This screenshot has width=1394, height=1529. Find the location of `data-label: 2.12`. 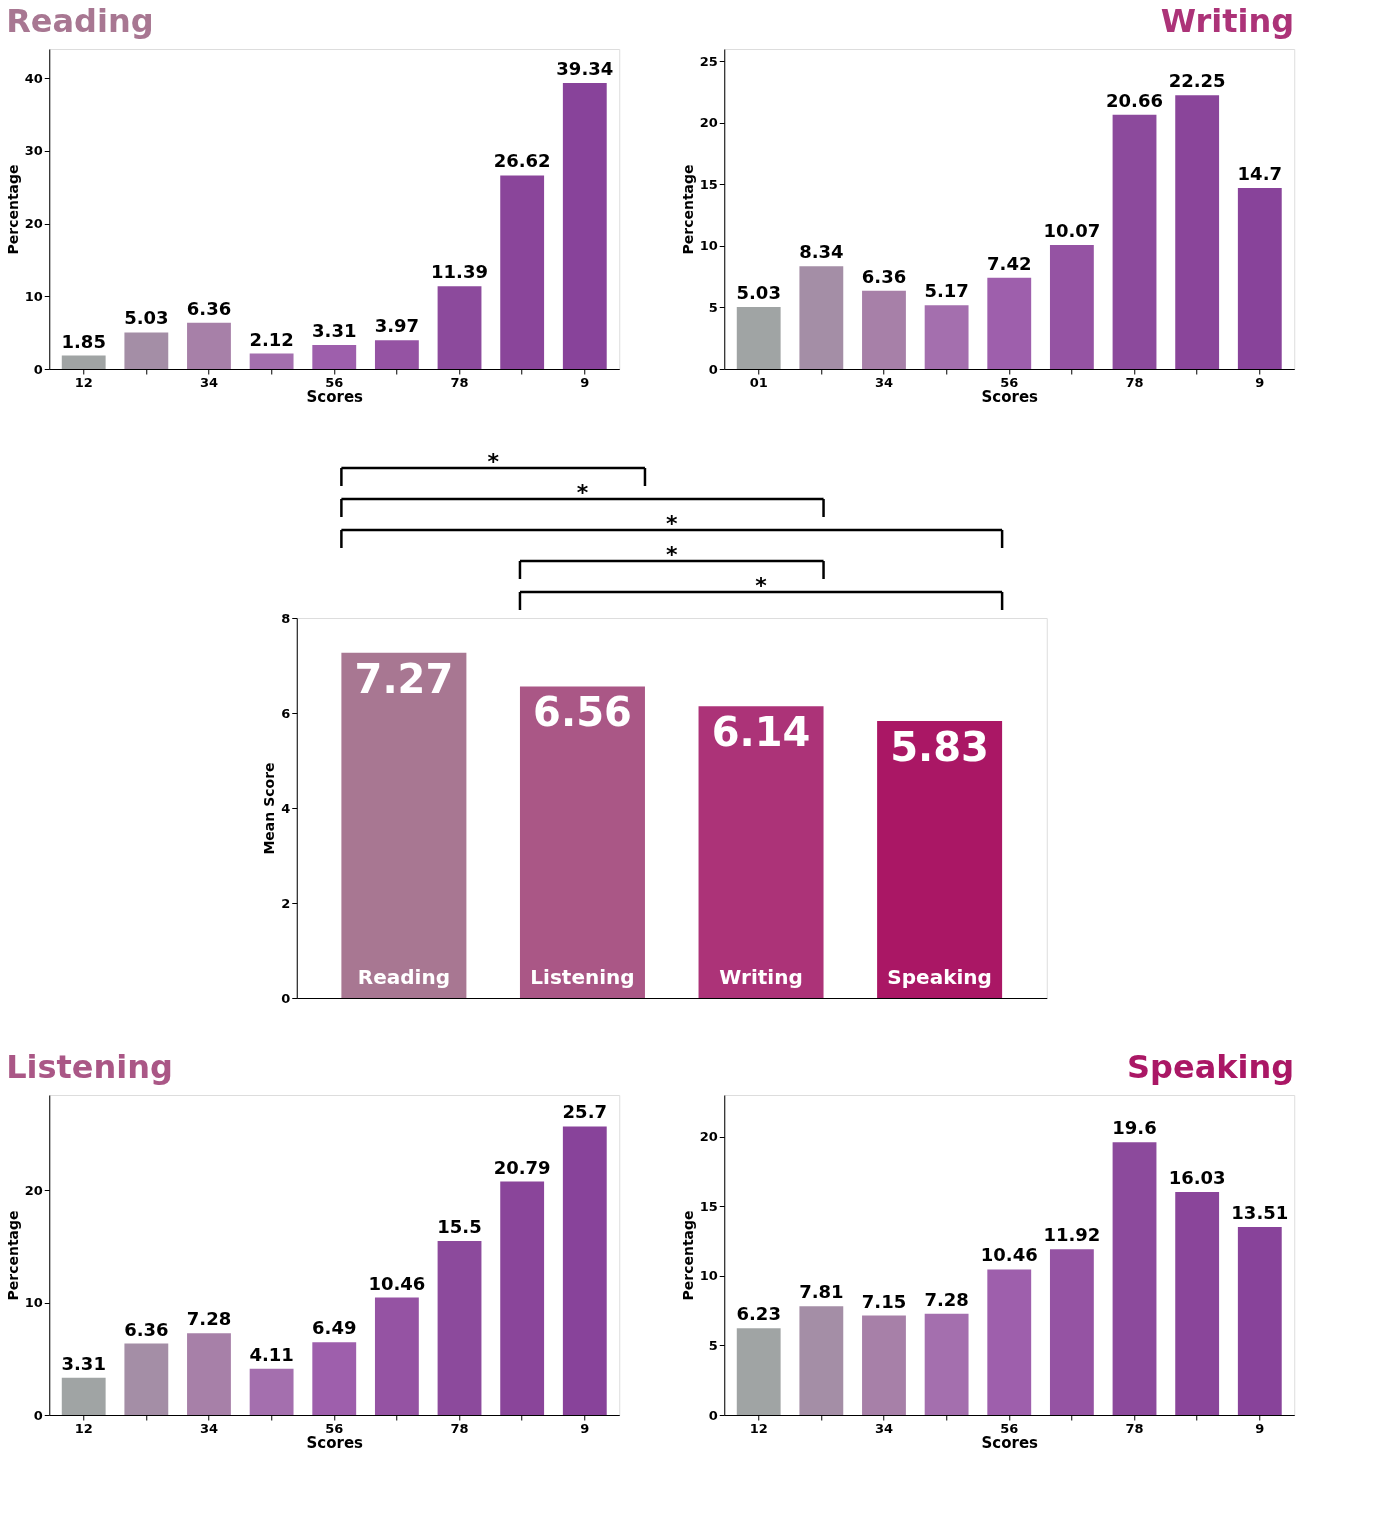

data-label: 2.12 is located at coordinates (271, 339).